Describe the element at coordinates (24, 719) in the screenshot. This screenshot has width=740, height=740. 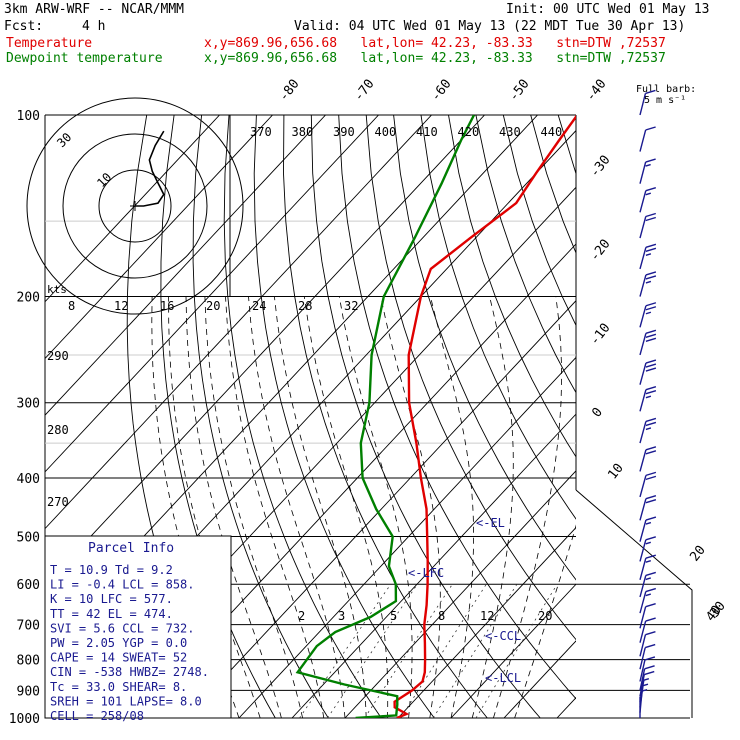
I see `pressure-label-1000: 1000` at that location.